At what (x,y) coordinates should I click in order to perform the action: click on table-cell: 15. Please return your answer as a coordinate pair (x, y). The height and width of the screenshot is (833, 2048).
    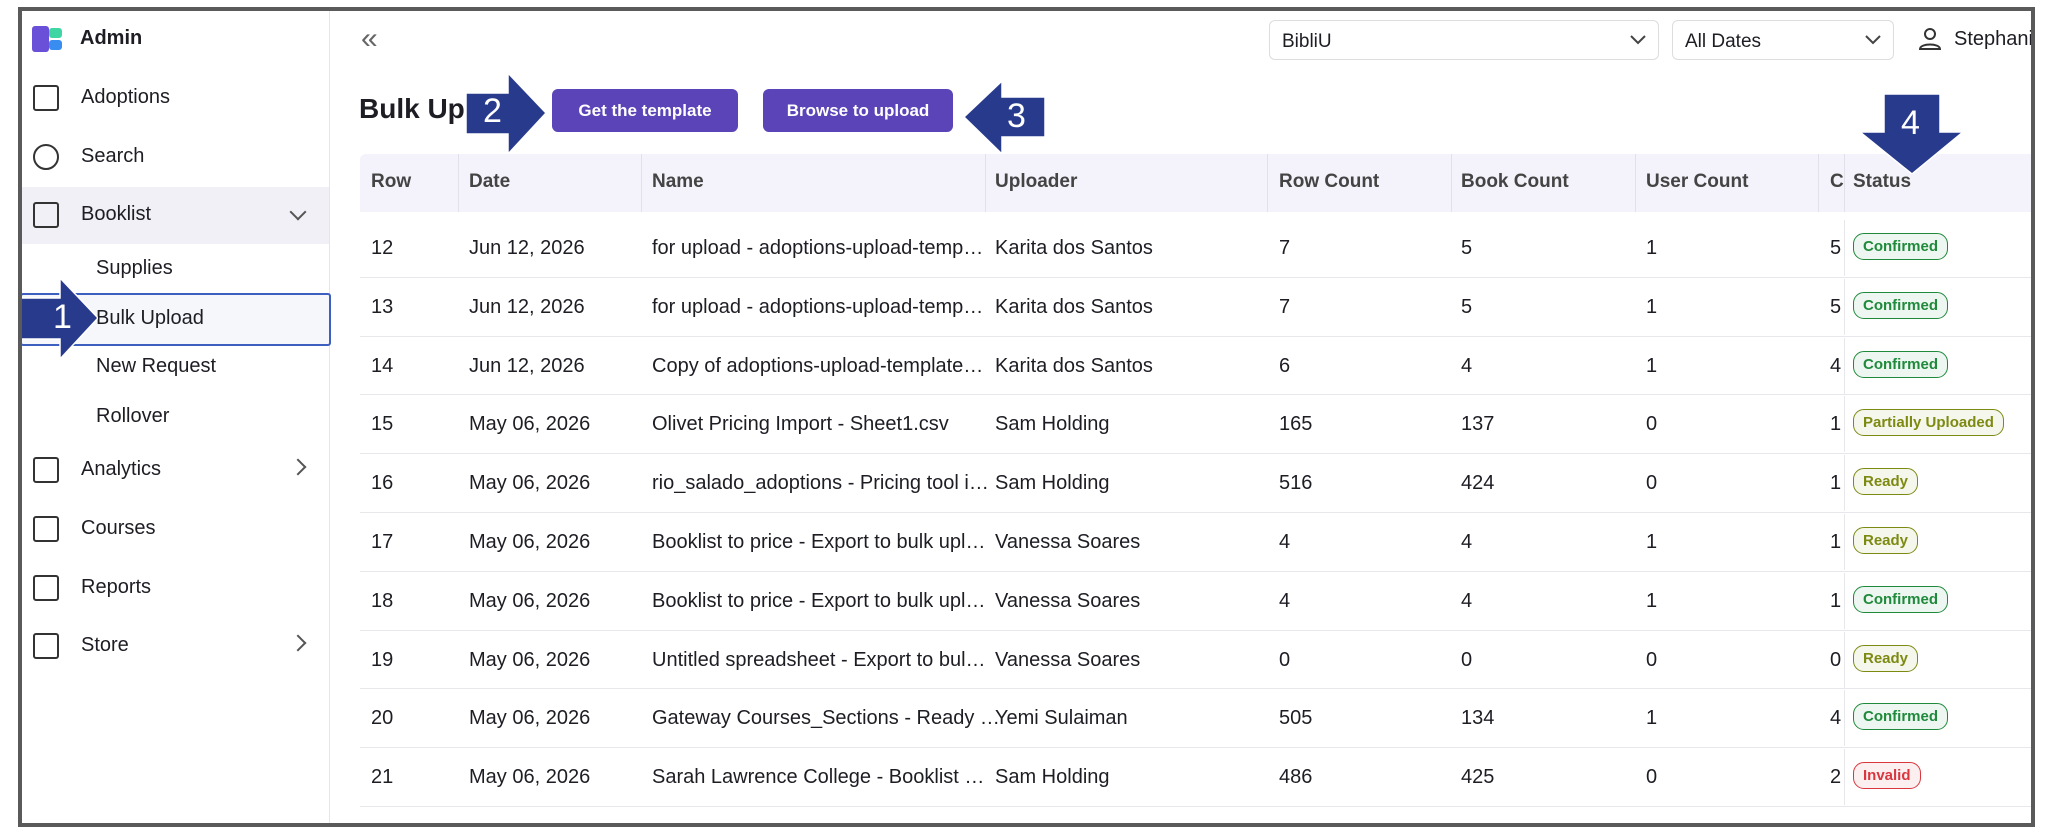
    Looking at the image, I should click on (382, 424).